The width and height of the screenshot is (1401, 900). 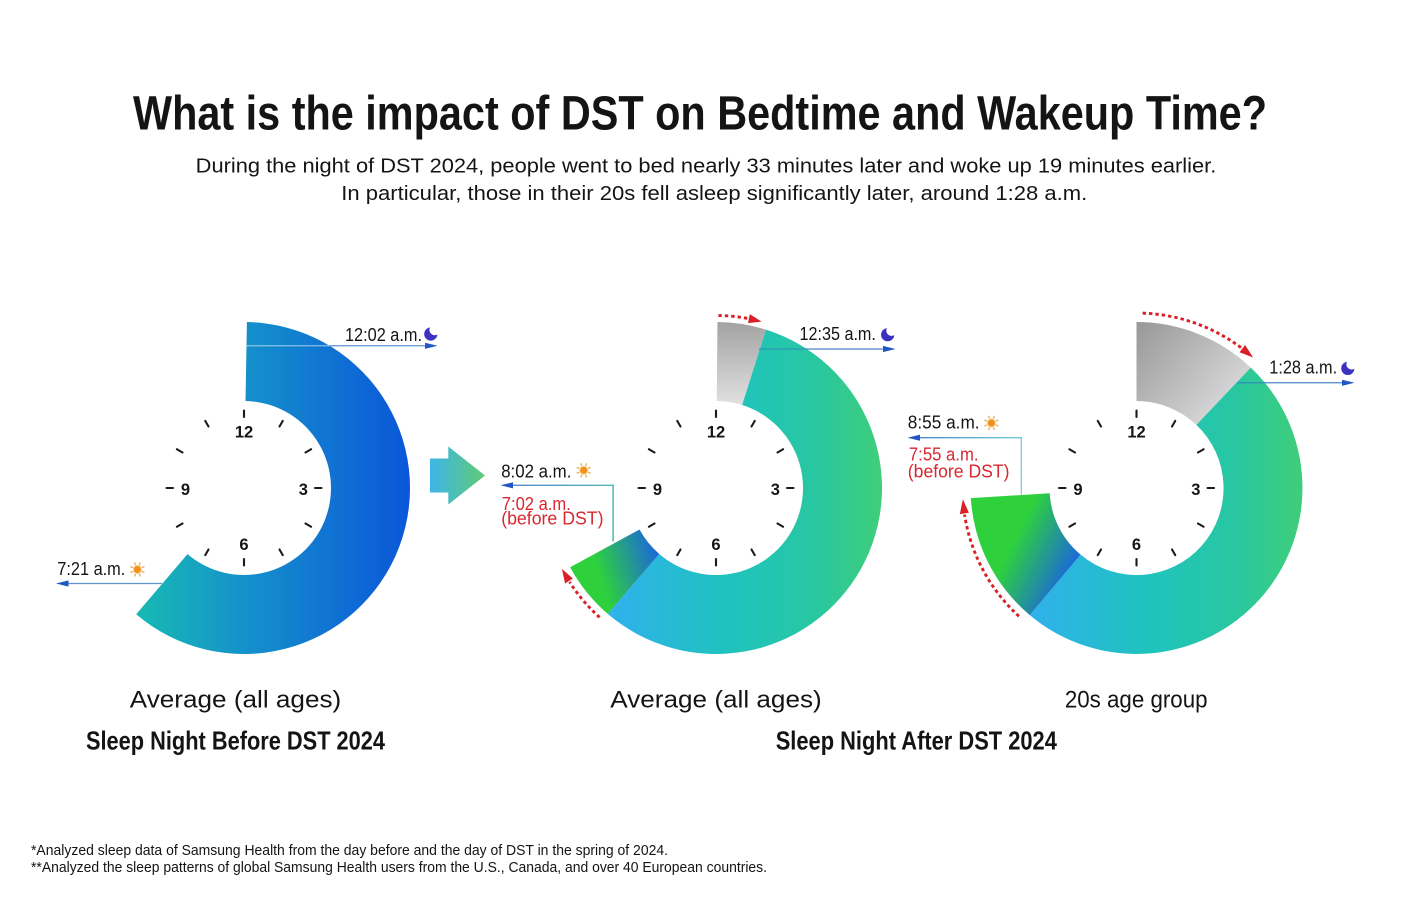 I want to click on svg-text: 7:21 a.m., so click(x=91, y=569).